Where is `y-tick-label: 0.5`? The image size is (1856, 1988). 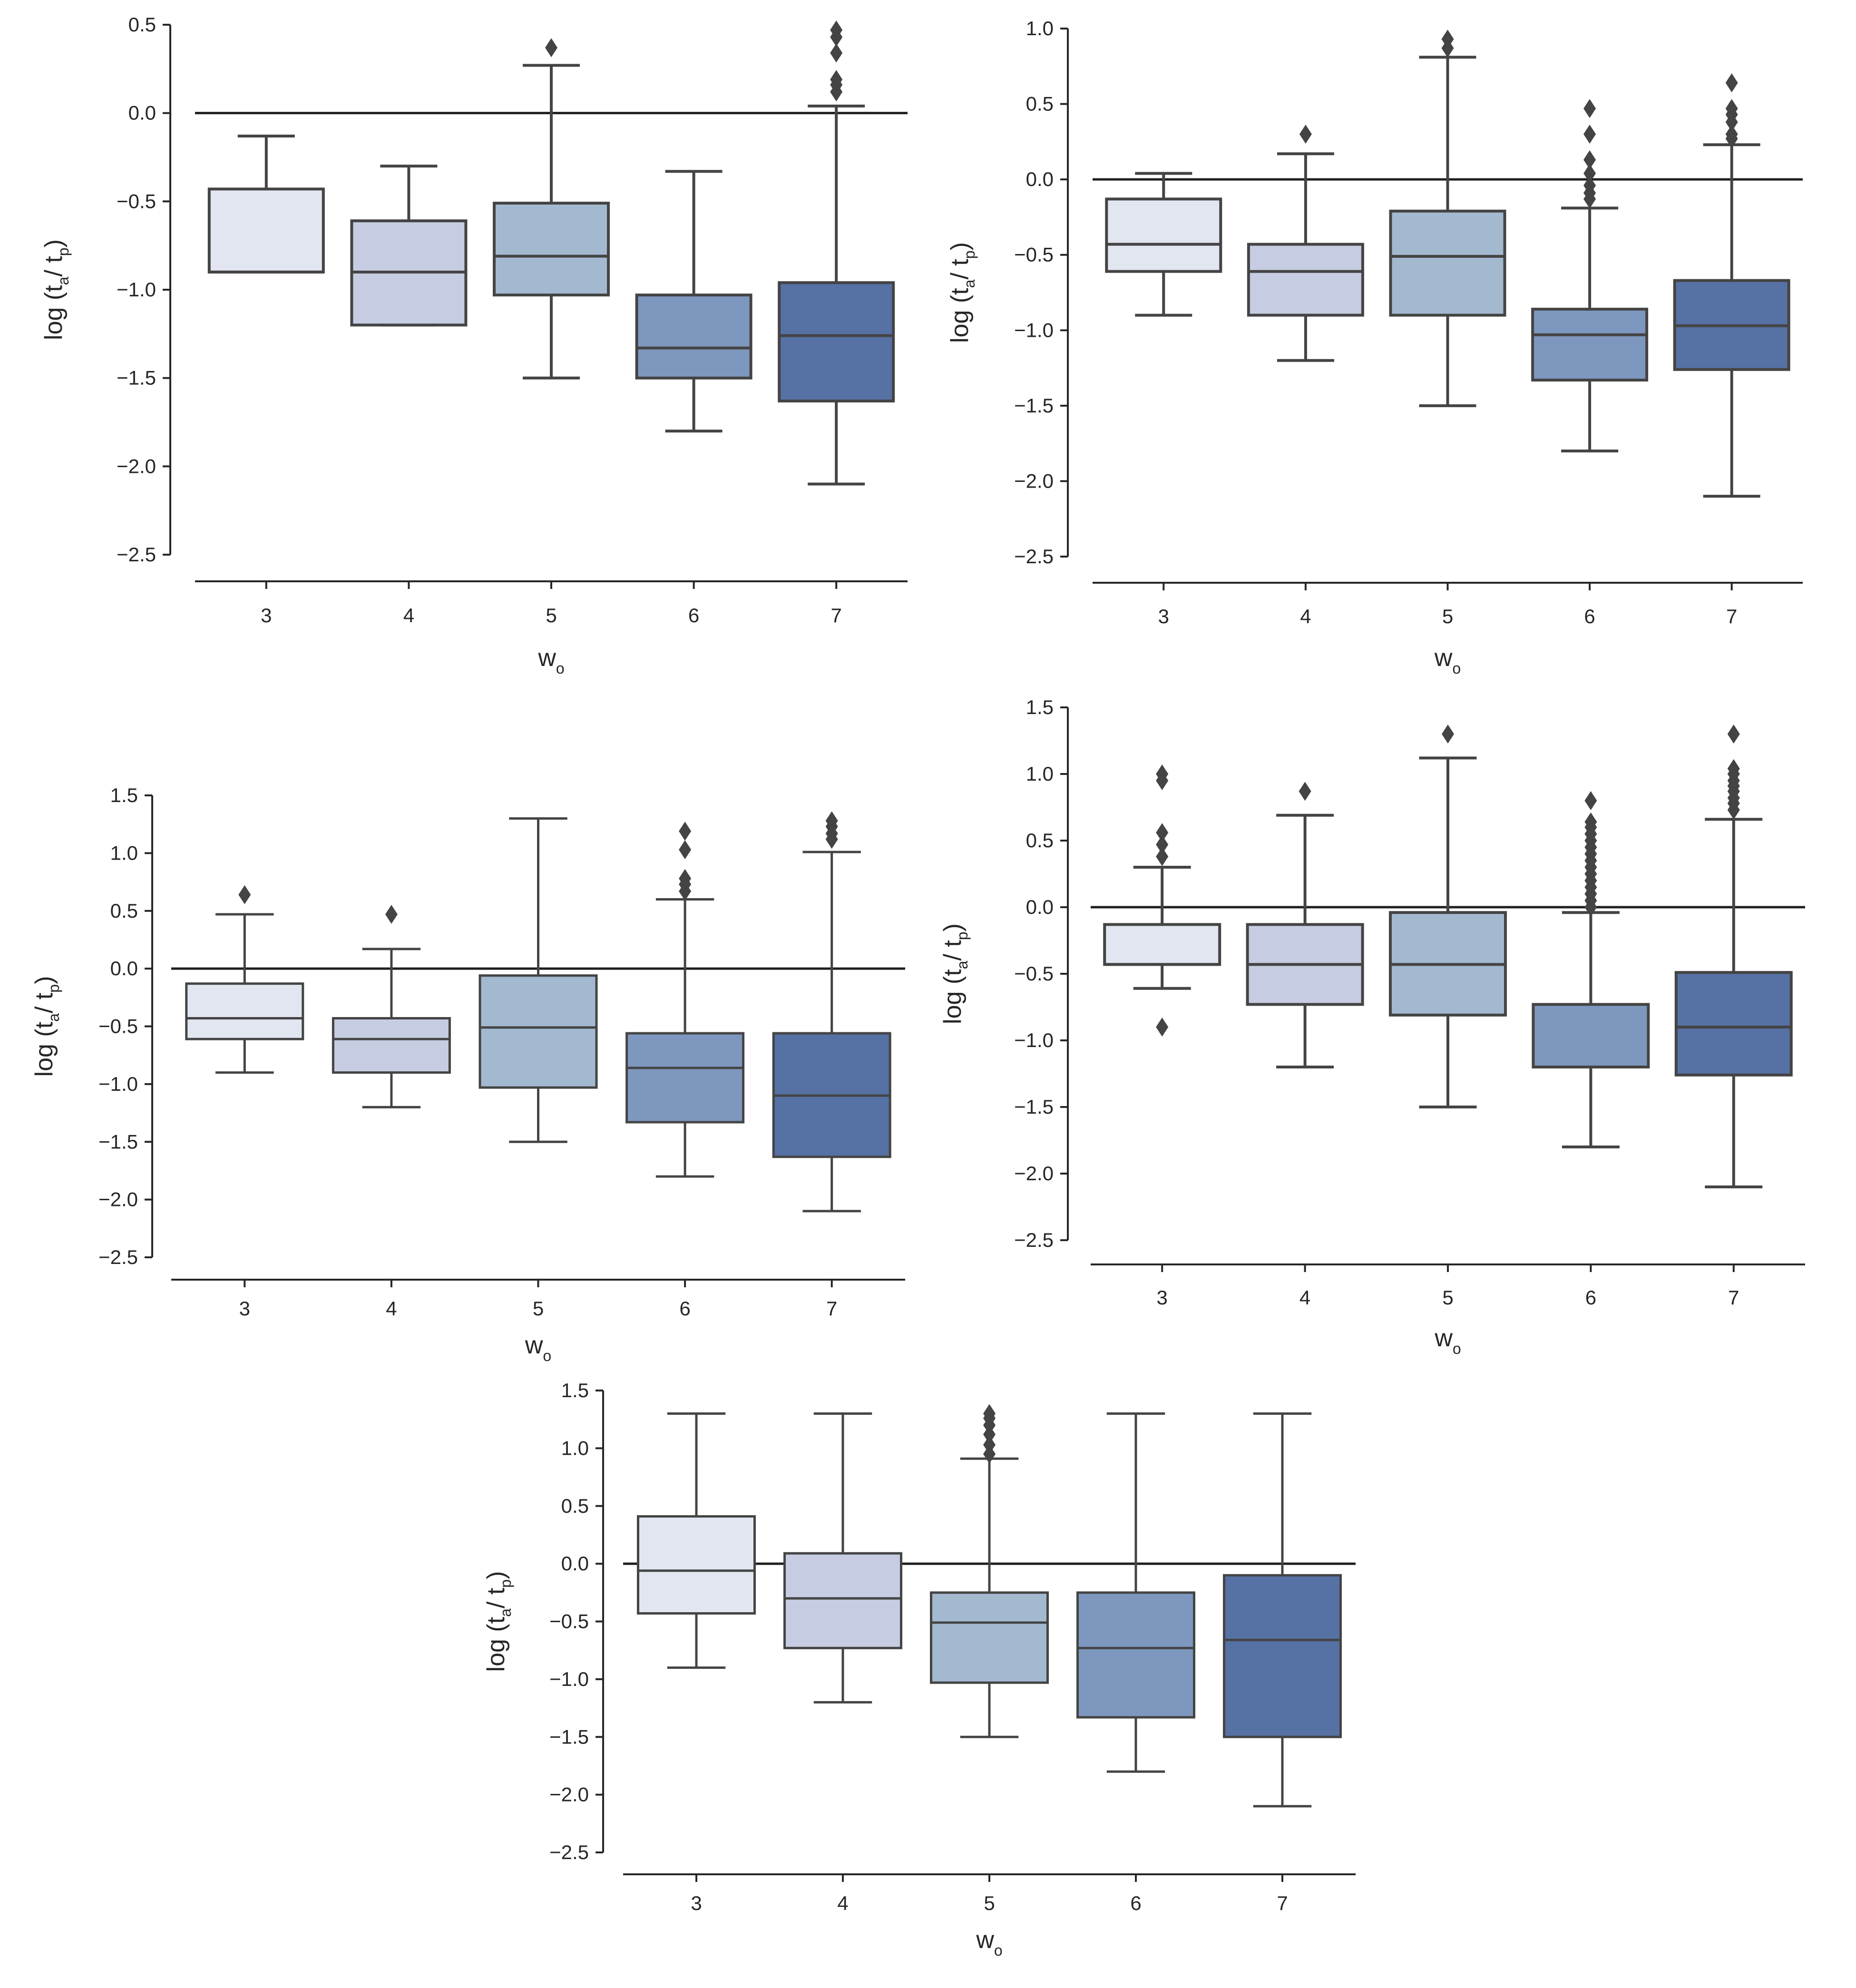 y-tick-label: 0.5 is located at coordinates (142, 24).